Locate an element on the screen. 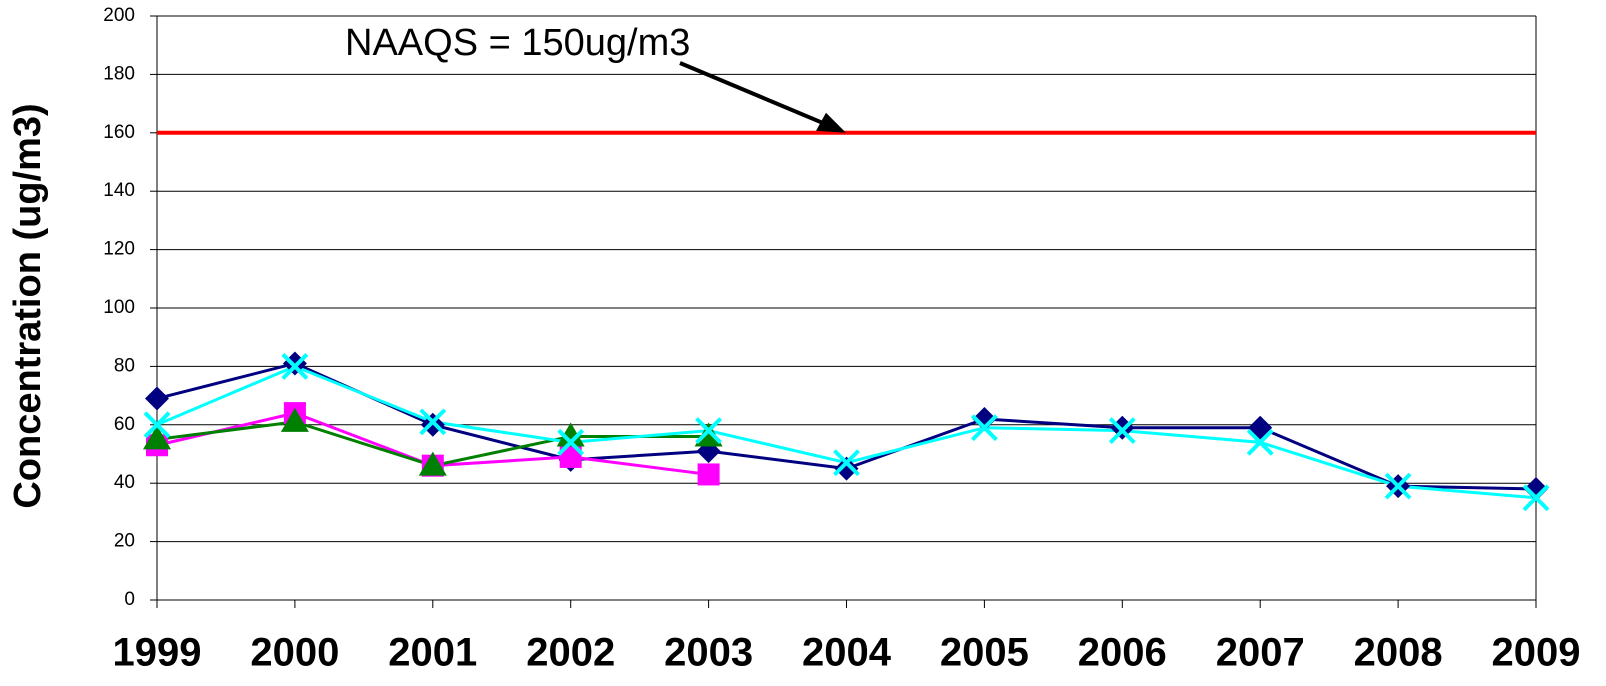  y-tick-label: 40 is located at coordinates (124, 482).